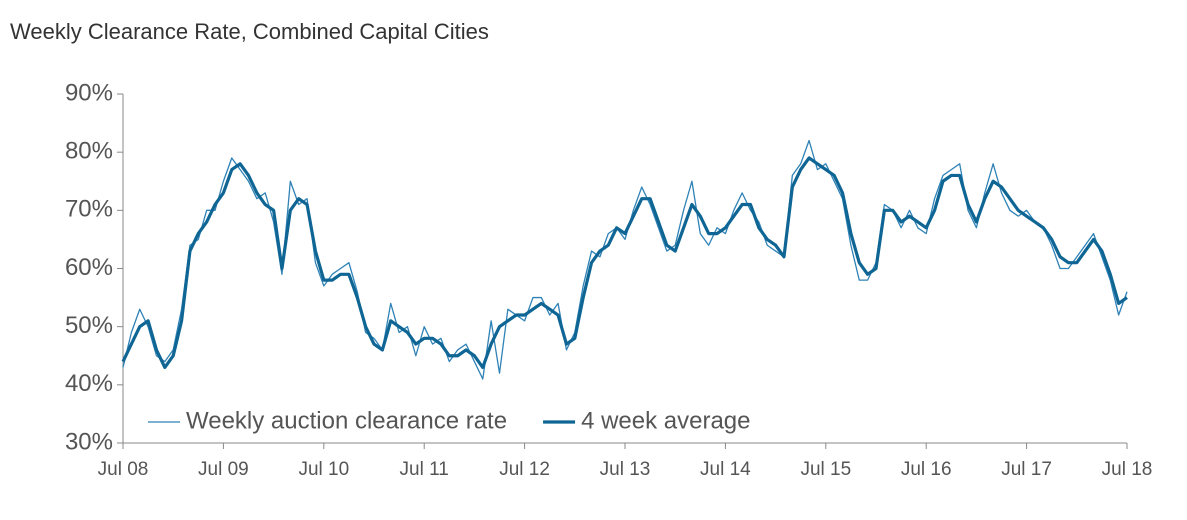  I want to click on legend-label: Weekly auction clearance rate, so click(346, 420).